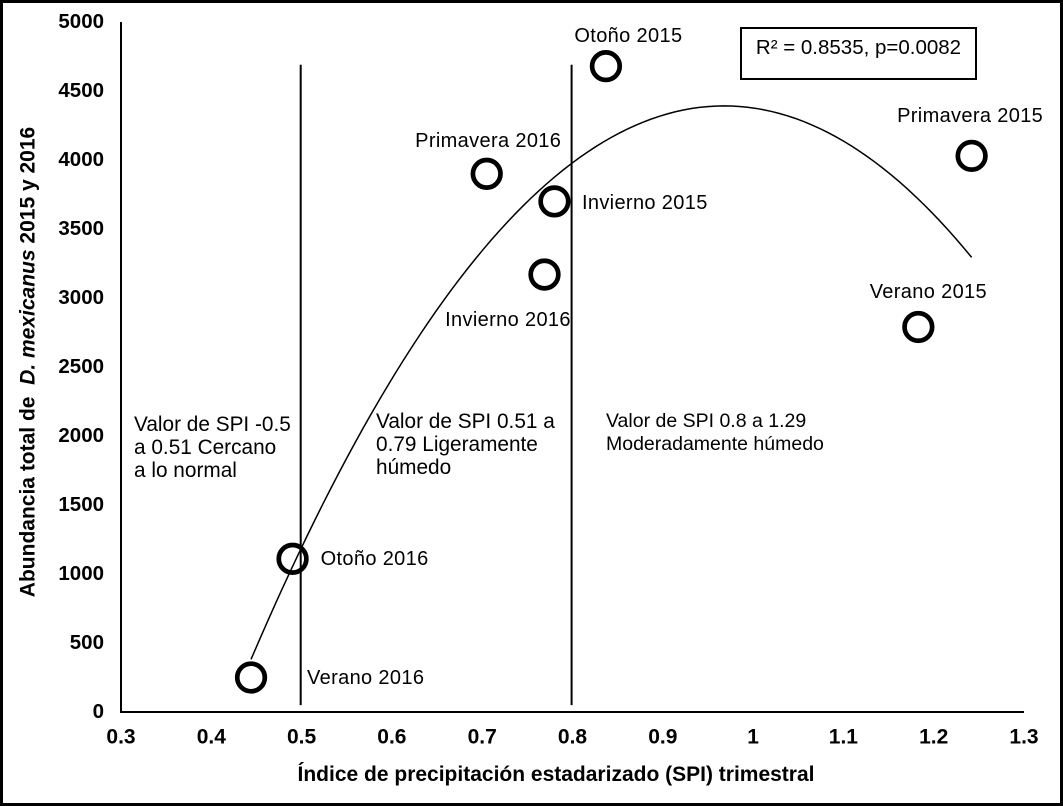 This screenshot has height=806, width=1063. I want to click on data-point-label: Primavera 2015, so click(970, 116).